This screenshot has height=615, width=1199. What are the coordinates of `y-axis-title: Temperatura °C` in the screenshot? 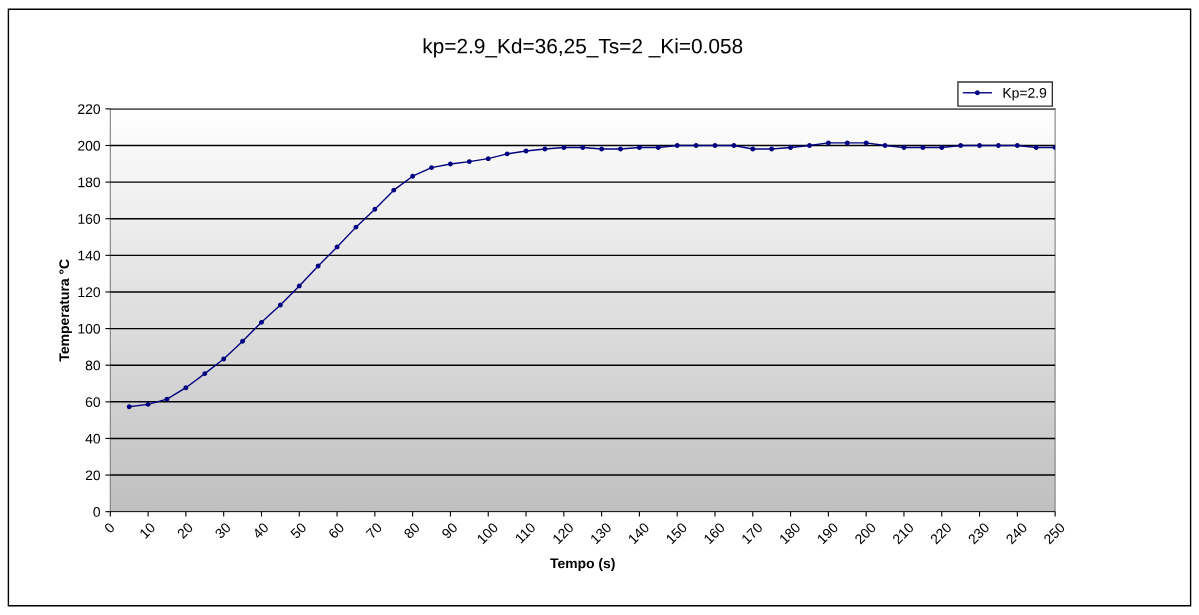 It's located at (65, 310).